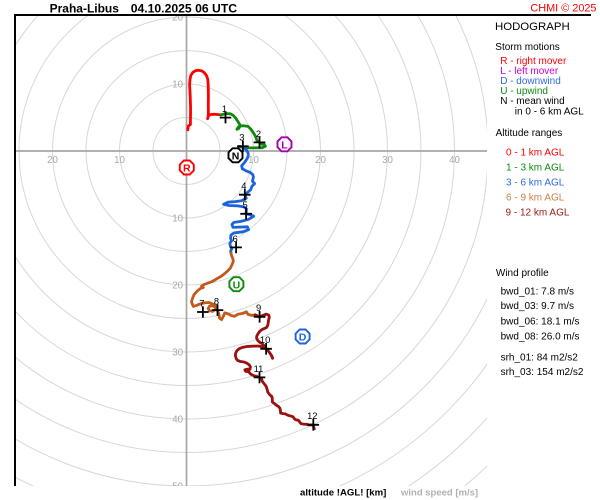 The height and width of the screenshot is (500, 600). Describe the element at coordinates (524, 91) in the screenshot. I see `svg-text: U - upwind` at that location.